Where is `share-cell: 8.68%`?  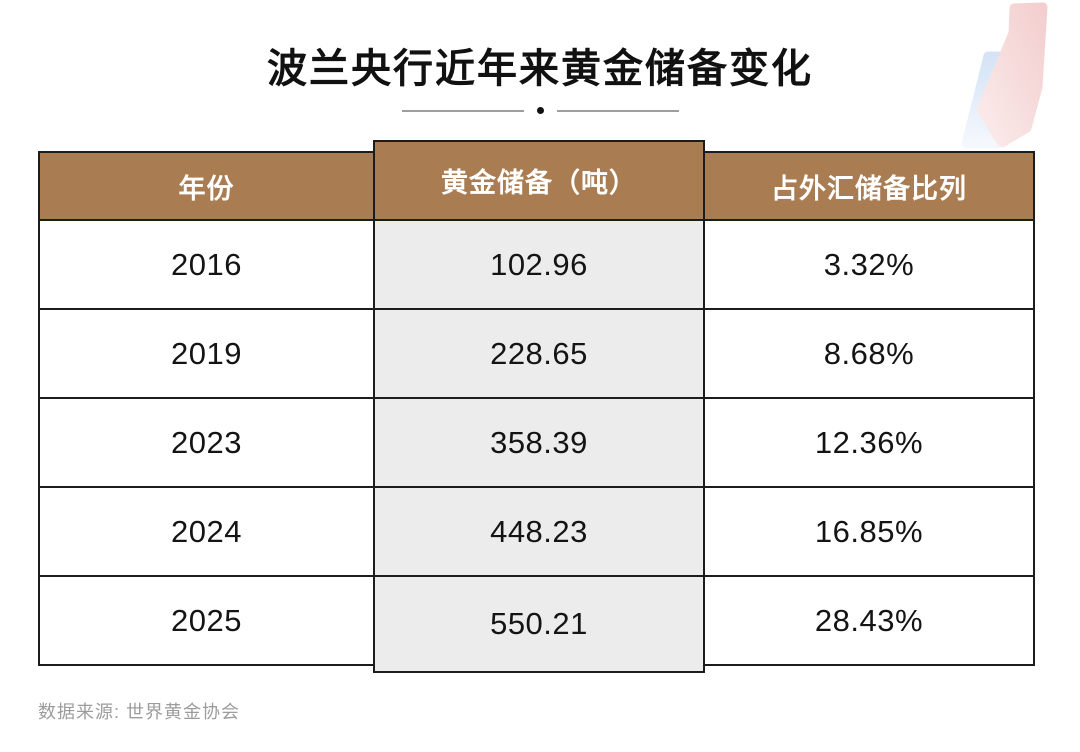
share-cell: 8.68% is located at coordinates (869, 353).